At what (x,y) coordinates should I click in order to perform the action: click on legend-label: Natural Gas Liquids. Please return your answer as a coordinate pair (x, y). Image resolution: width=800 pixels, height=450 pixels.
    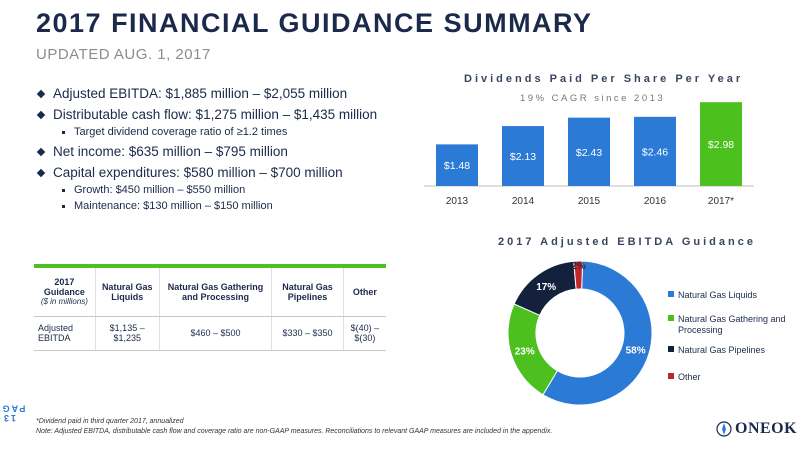
    Looking at the image, I should click on (718, 295).